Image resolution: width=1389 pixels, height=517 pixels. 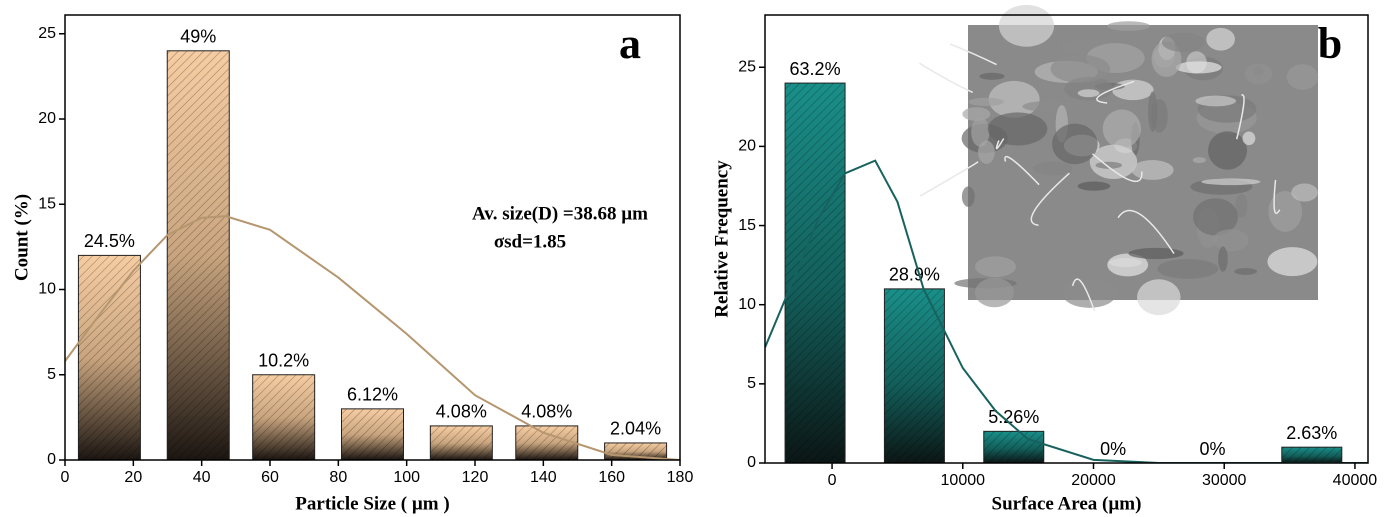 I want to click on x-tick-label: 20, so click(x=133, y=477).